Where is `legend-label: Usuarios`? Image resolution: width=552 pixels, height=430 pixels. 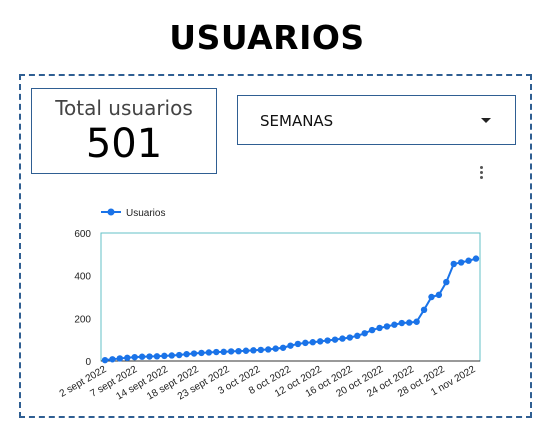 legend-label: Usuarios is located at coordinates (145, 213).